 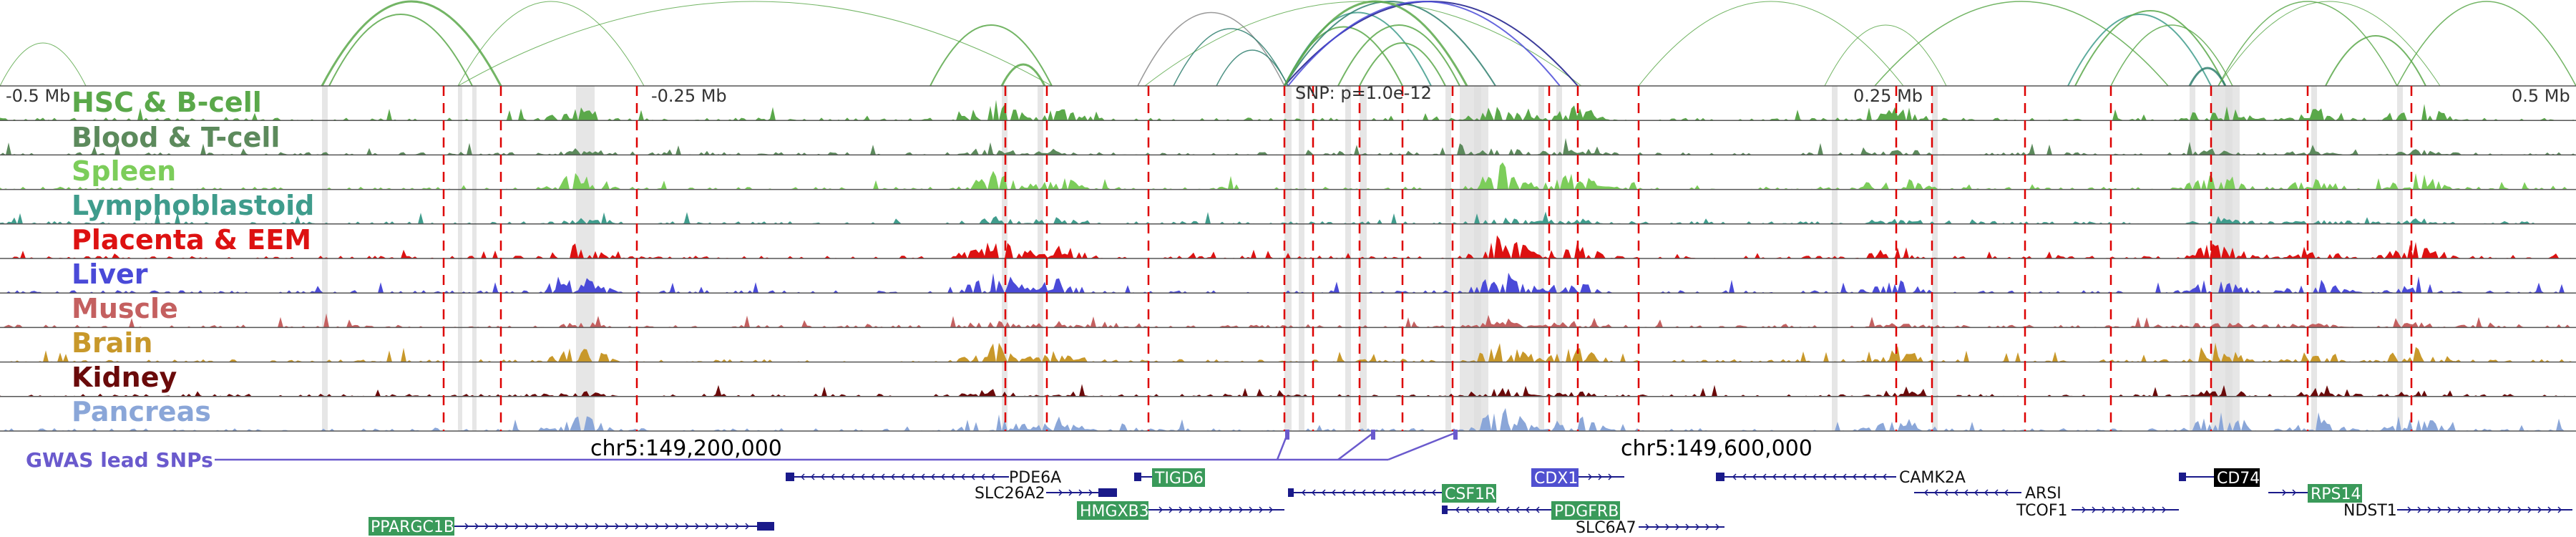 What do you see at coordinates (2042, 511) in the screenshot?
I see `gene-label-tcof1: TCOF1` at bounding box center [2042, 511].